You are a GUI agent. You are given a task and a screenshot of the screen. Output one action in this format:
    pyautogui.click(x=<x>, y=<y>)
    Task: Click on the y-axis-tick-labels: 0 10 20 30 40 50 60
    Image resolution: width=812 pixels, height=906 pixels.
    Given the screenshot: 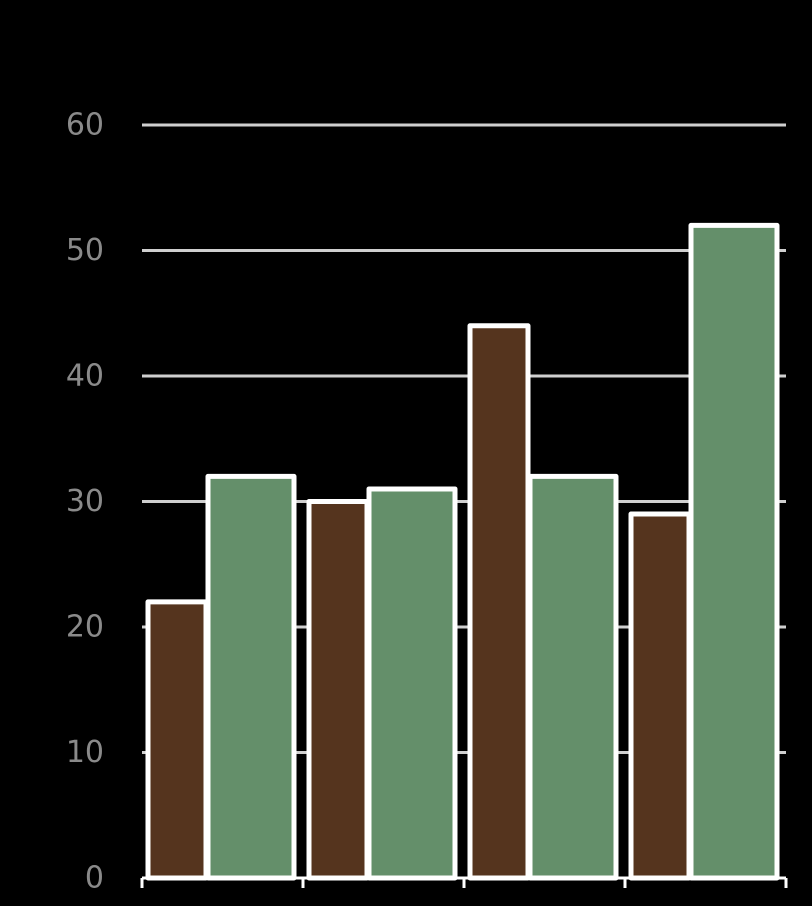 What is the action you would take?
    pyautogui.click(x=85, y=502)
    